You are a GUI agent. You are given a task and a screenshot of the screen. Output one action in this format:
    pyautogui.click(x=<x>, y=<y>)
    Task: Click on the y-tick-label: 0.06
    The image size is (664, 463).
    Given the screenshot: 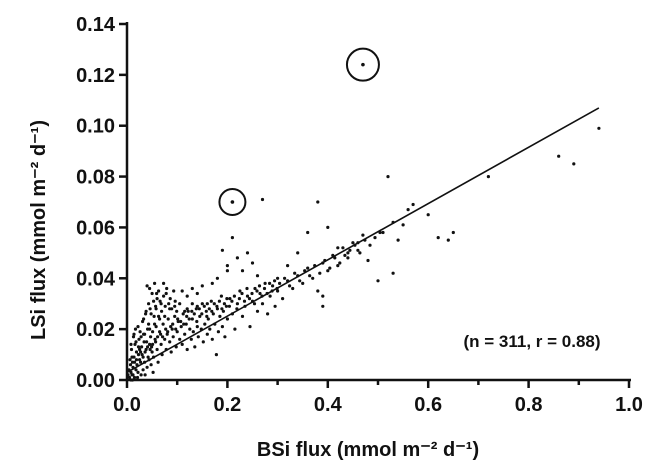 What is the action you would take?
    pyautogui.click(x=95, y=228)
    